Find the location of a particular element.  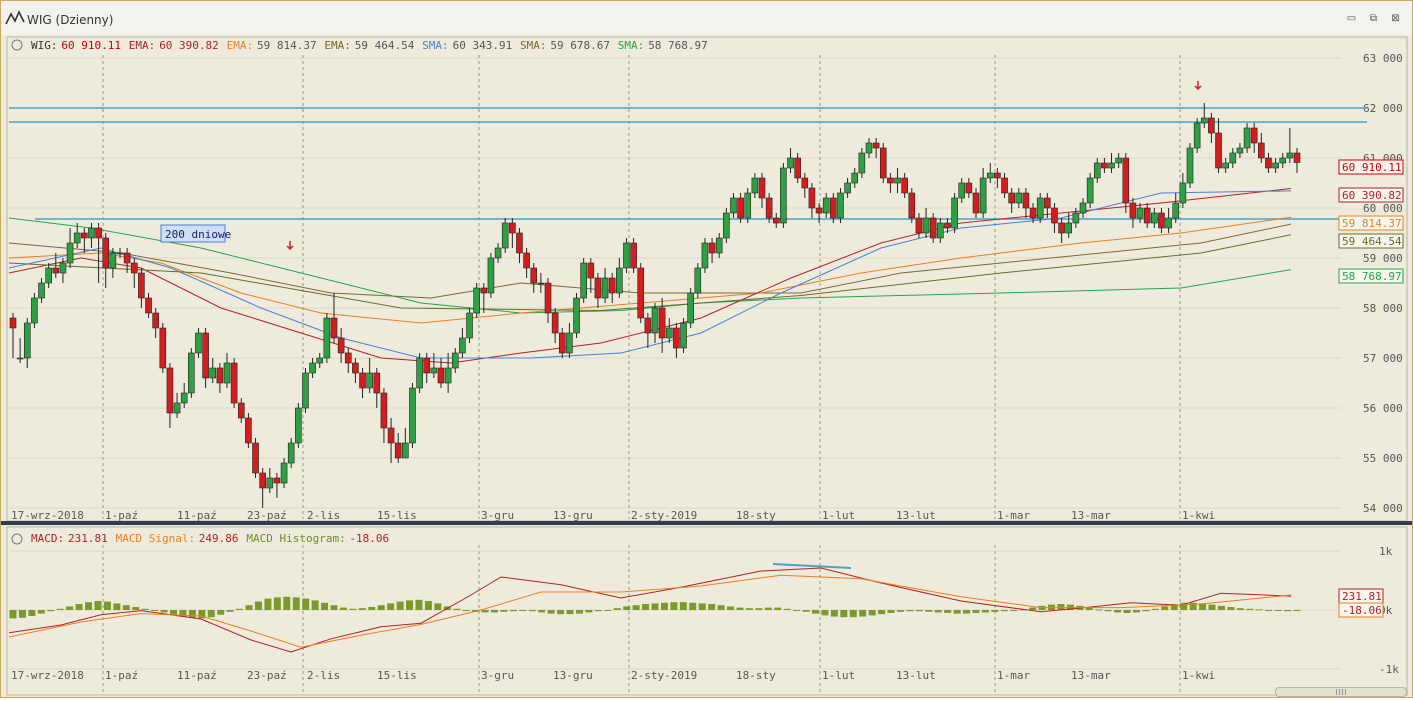

horizontal-scrollbar is located at coordinates (1341, 692).